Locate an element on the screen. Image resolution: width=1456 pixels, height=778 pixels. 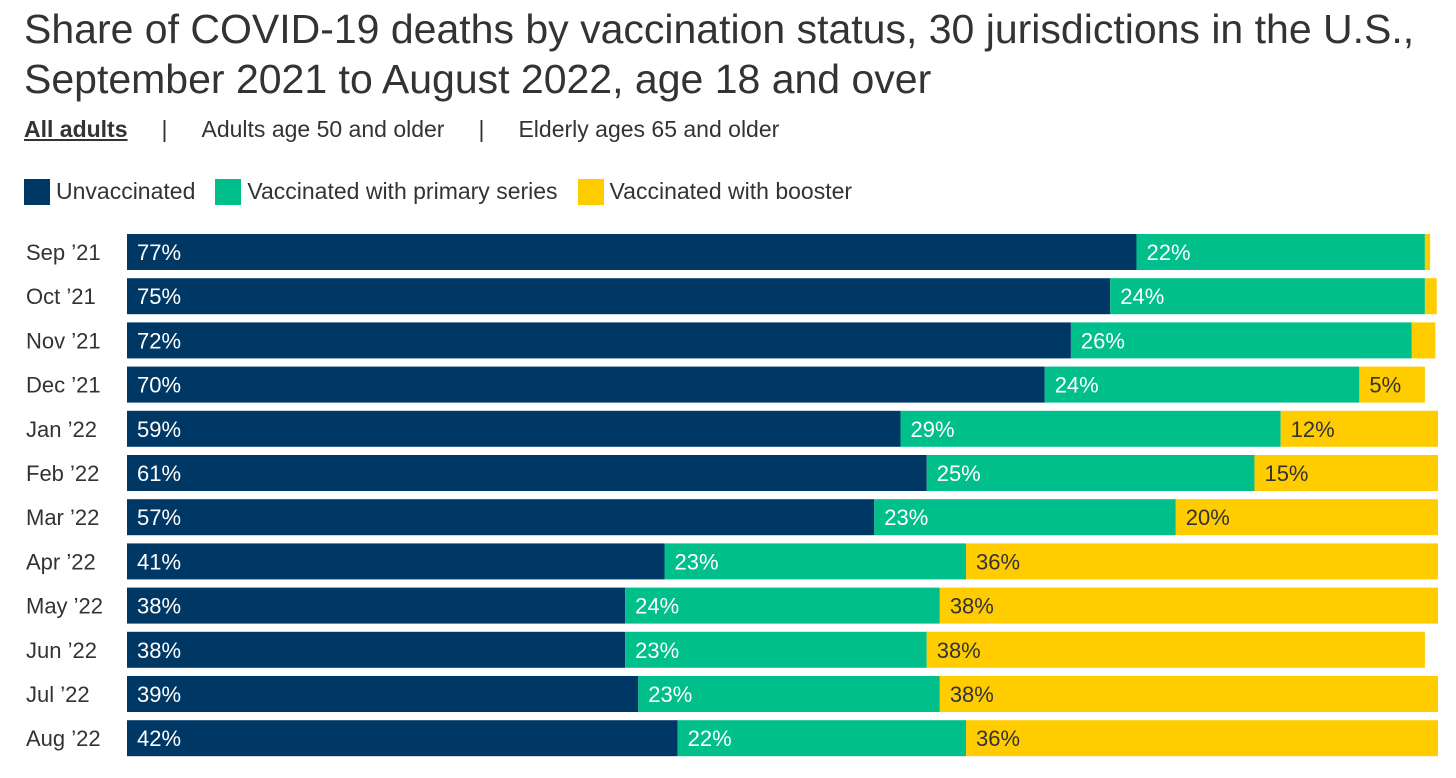
data-label-vaccinated-with-booster-jan-22: 12% is located at coordinates (1313, 429).